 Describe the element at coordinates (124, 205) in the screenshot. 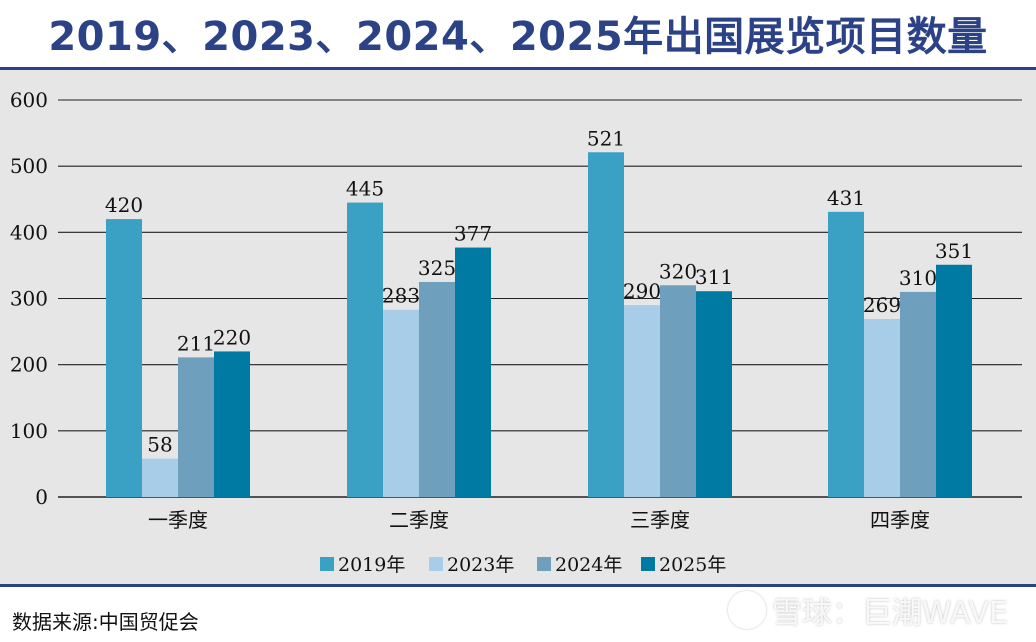

I see `data-label: 420` at that location.